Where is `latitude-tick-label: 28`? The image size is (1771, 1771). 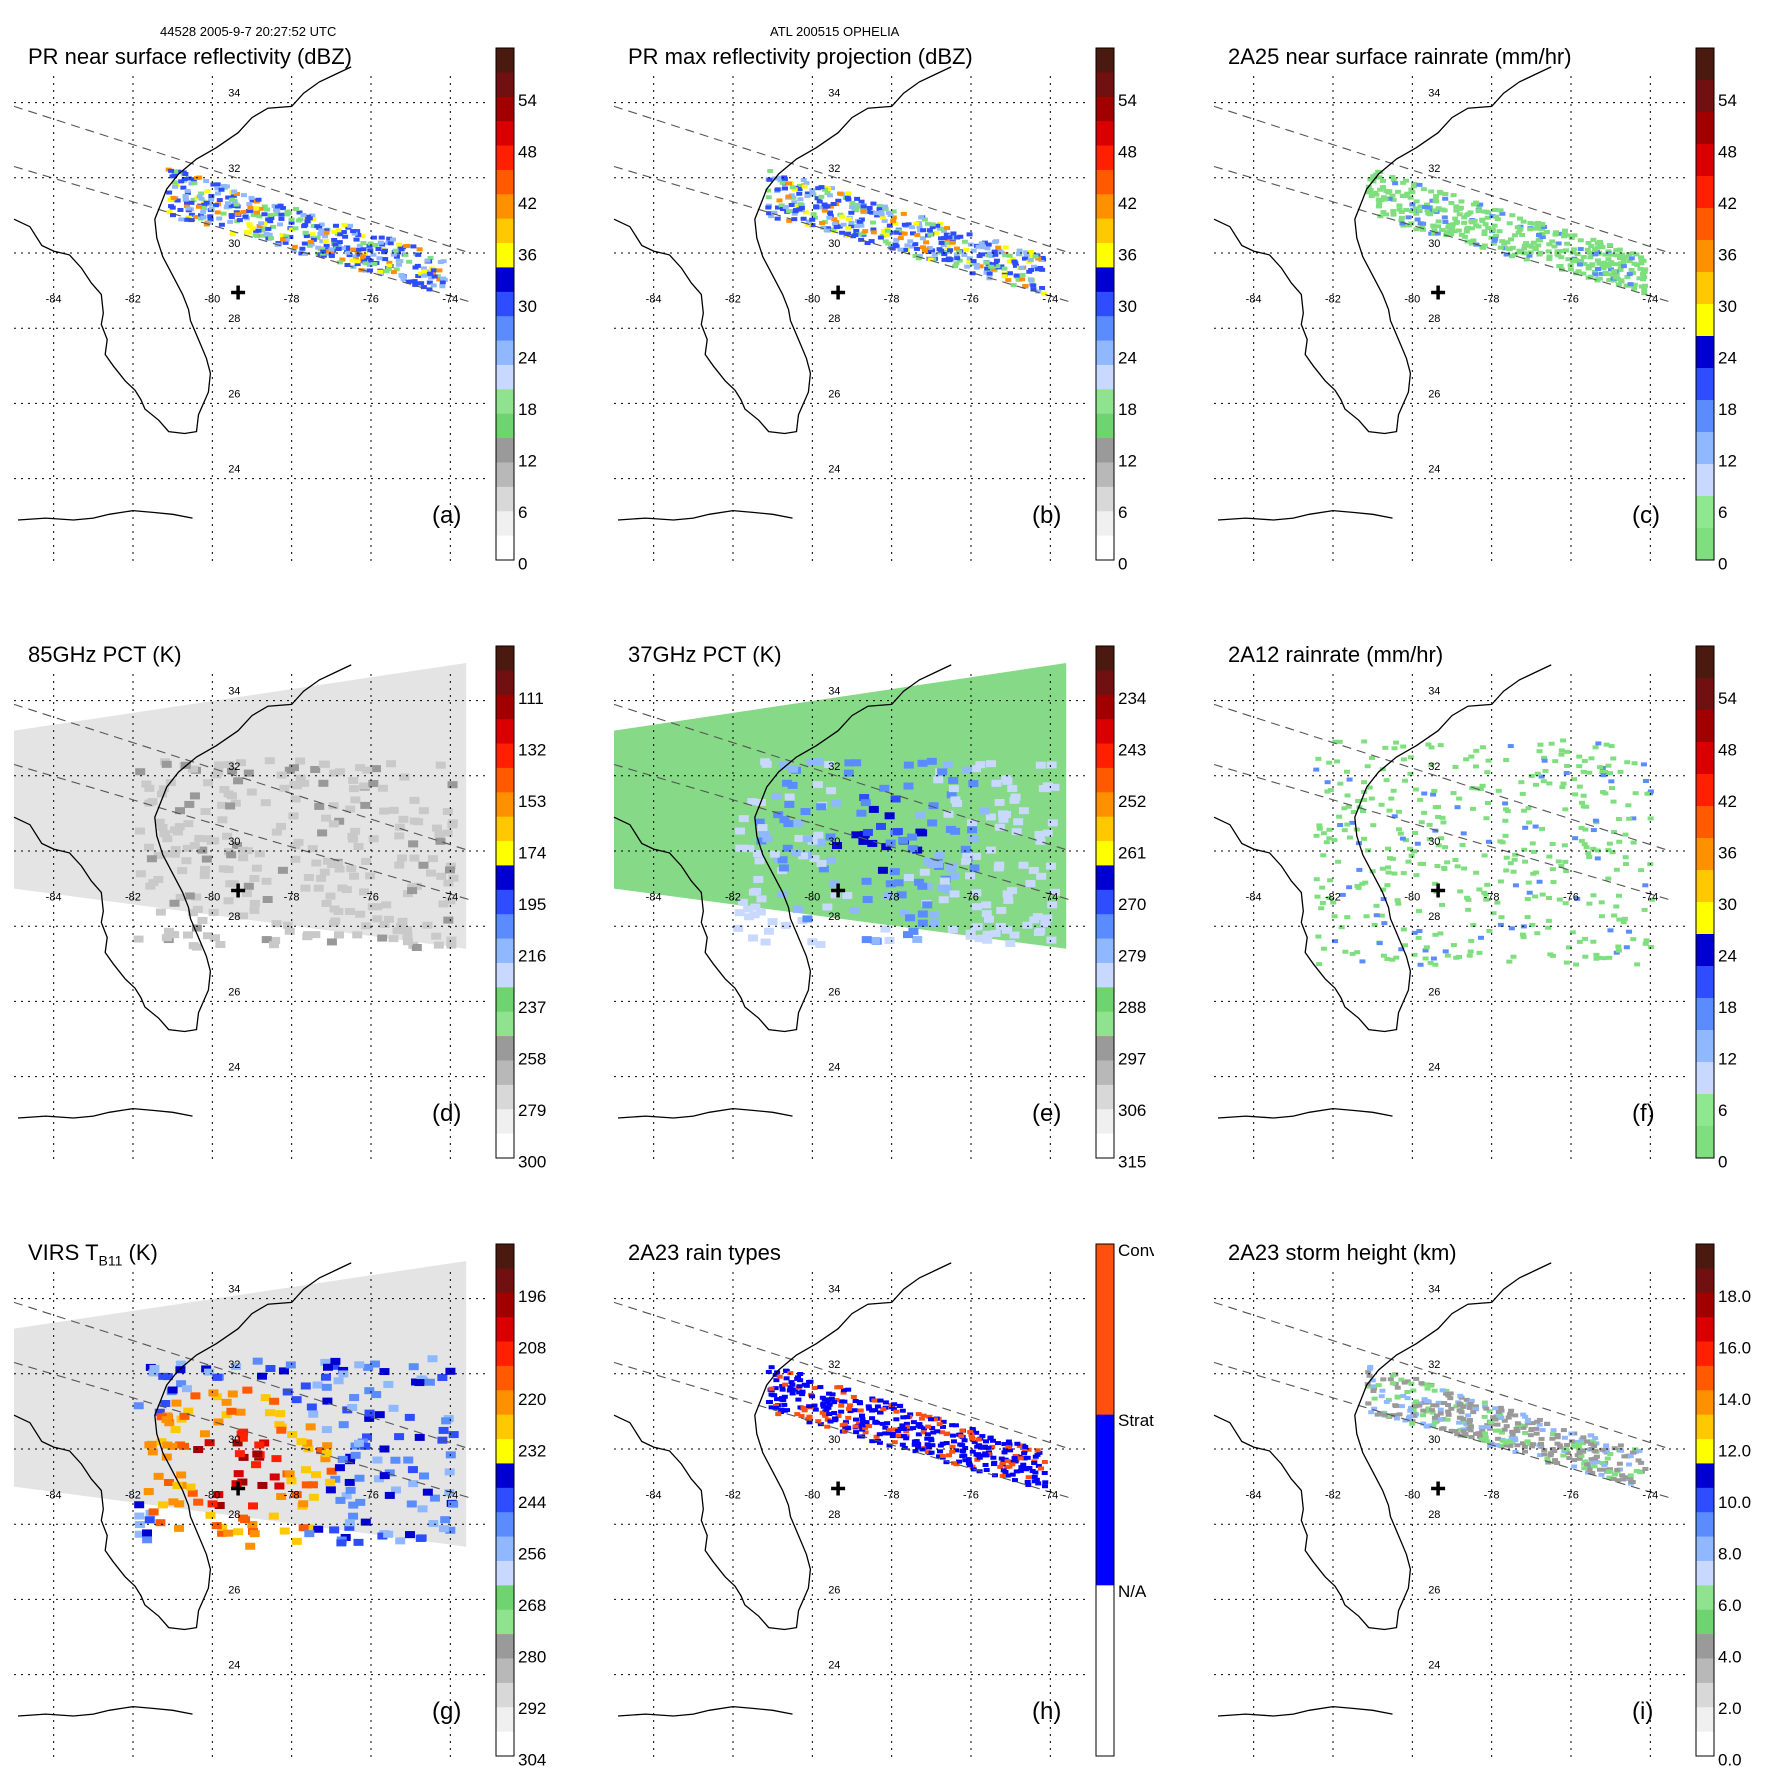 latitude-tick-label: 28 is located at coordinates (1434, 319).